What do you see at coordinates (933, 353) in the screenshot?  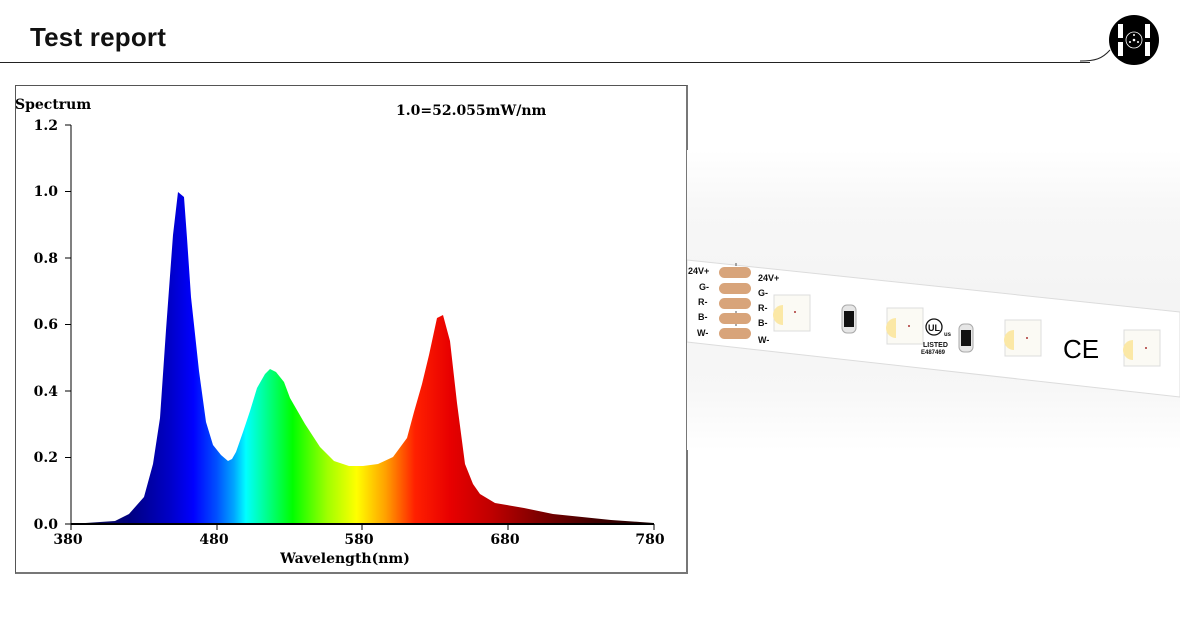 I see `svg-text: E487469` at bounding box center [933, 353].